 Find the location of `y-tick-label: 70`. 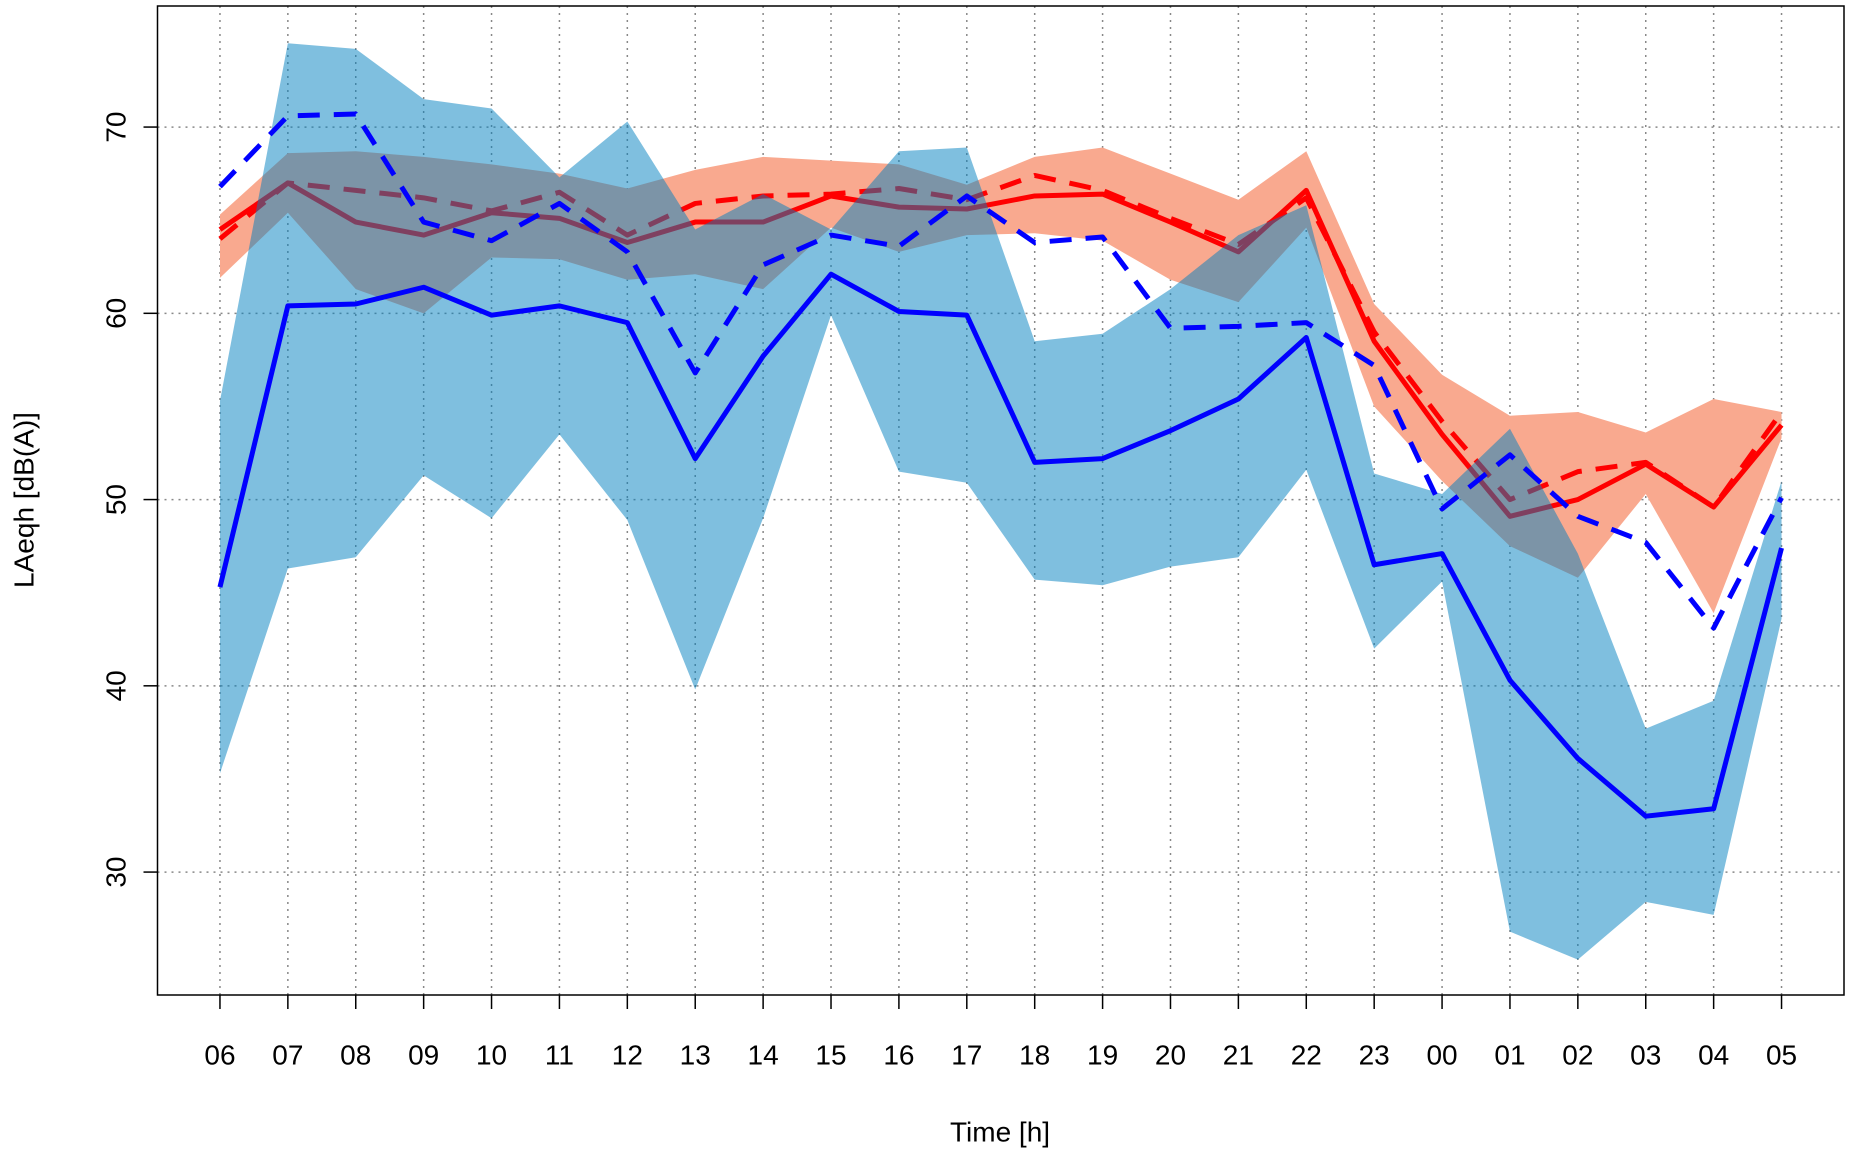

y-tick-label: 70 is located at coordinates (115, 126).